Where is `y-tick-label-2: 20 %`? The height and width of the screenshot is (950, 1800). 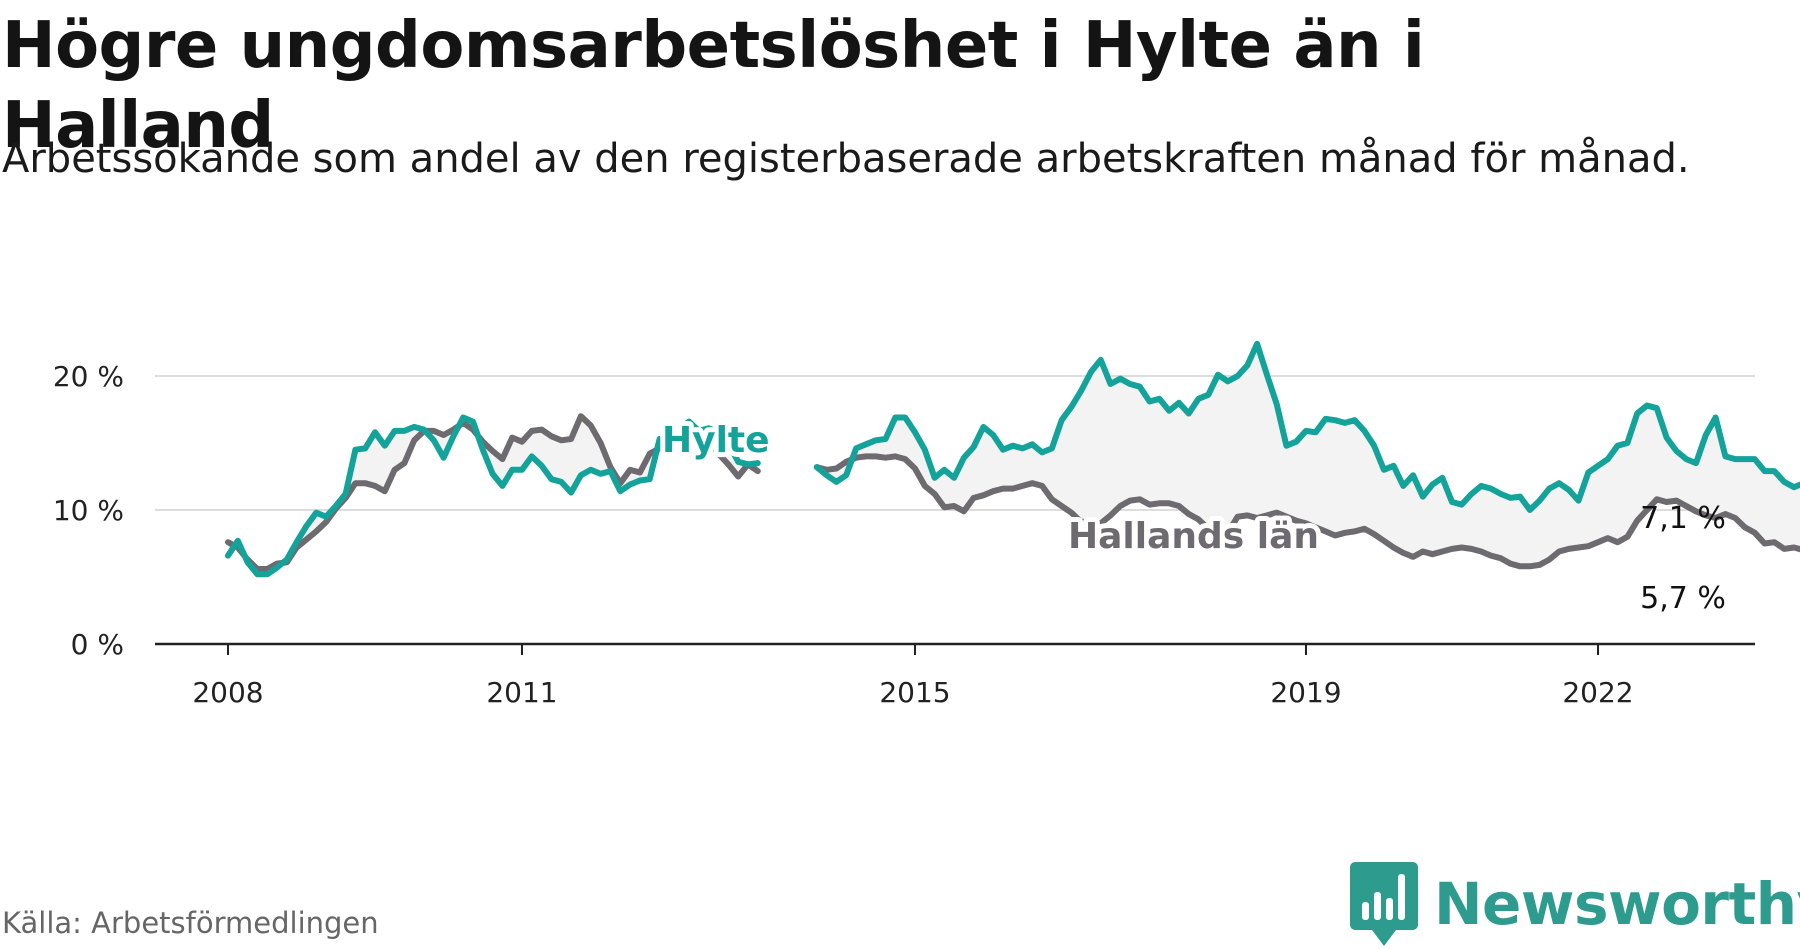 y-tick-label-2: 20 % is located at coordinates (88, 376).